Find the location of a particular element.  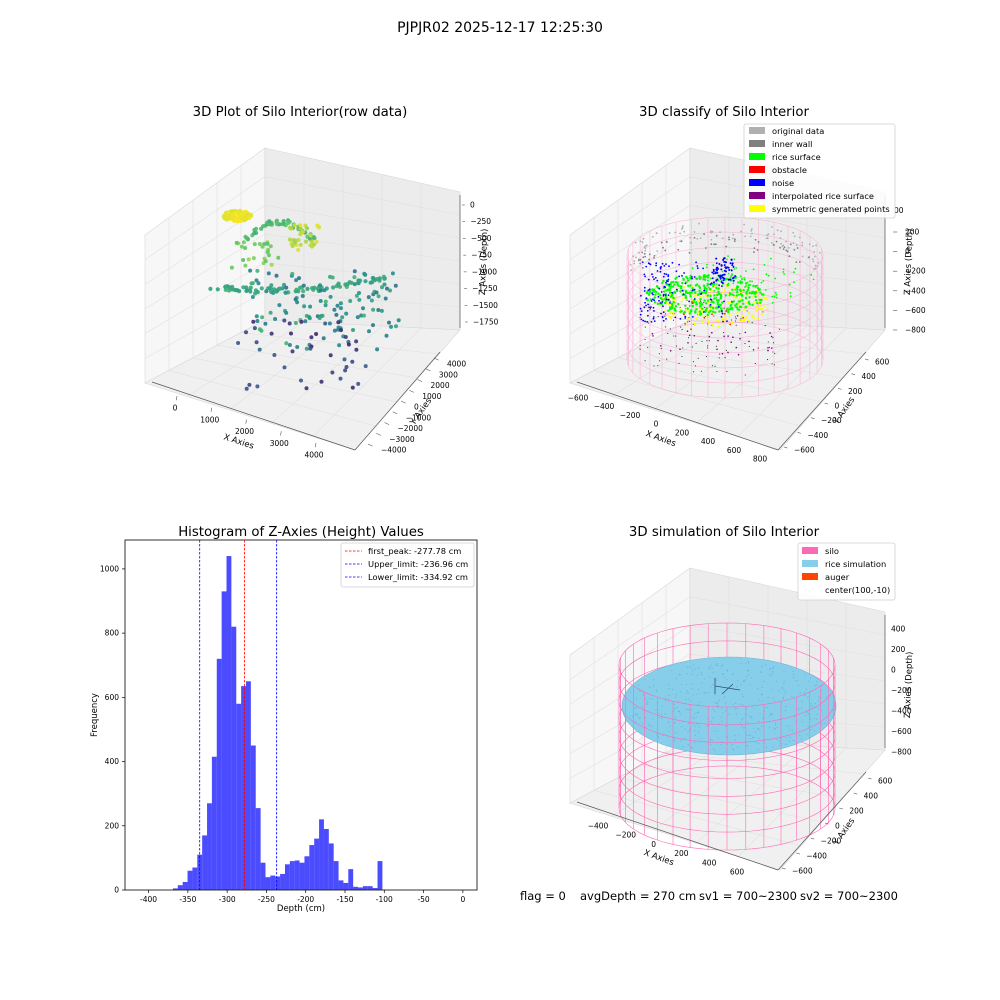

histogram-title: Histogram of Z-Axies (Height) Values is located at coordinates (301, 532).